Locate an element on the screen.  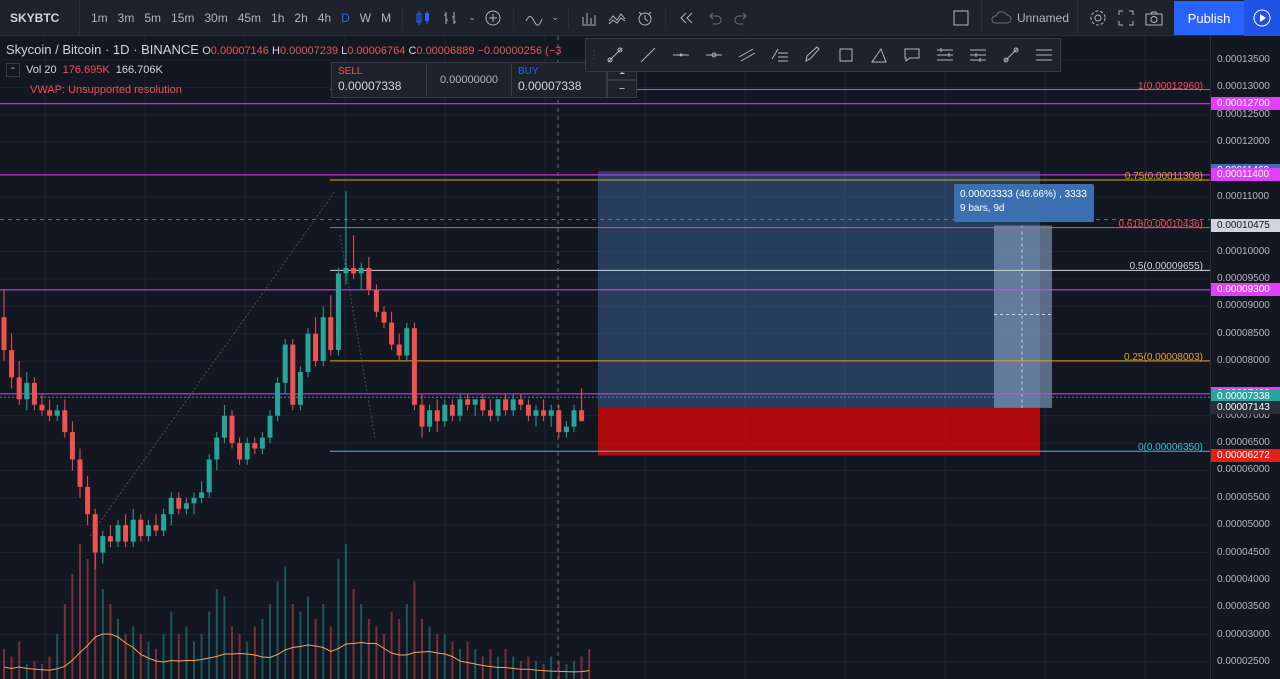
timeframe-5m: 5m is located at coordinates (153, 17).